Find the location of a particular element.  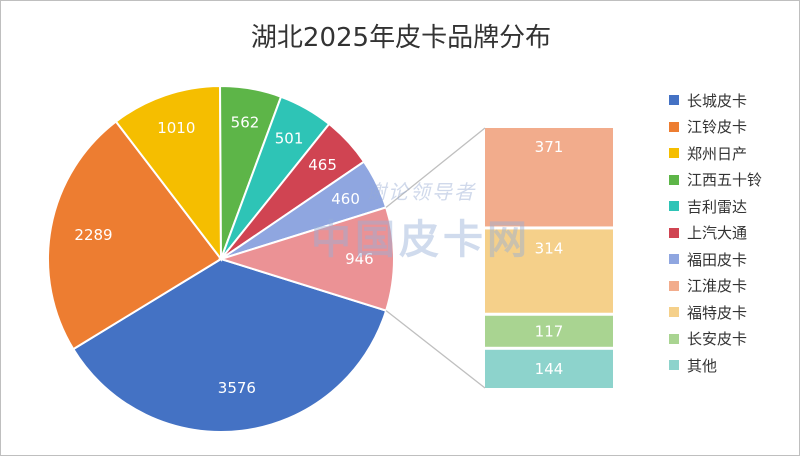

pie-data-label-2: 2289 is located at coordinates (93, 235).